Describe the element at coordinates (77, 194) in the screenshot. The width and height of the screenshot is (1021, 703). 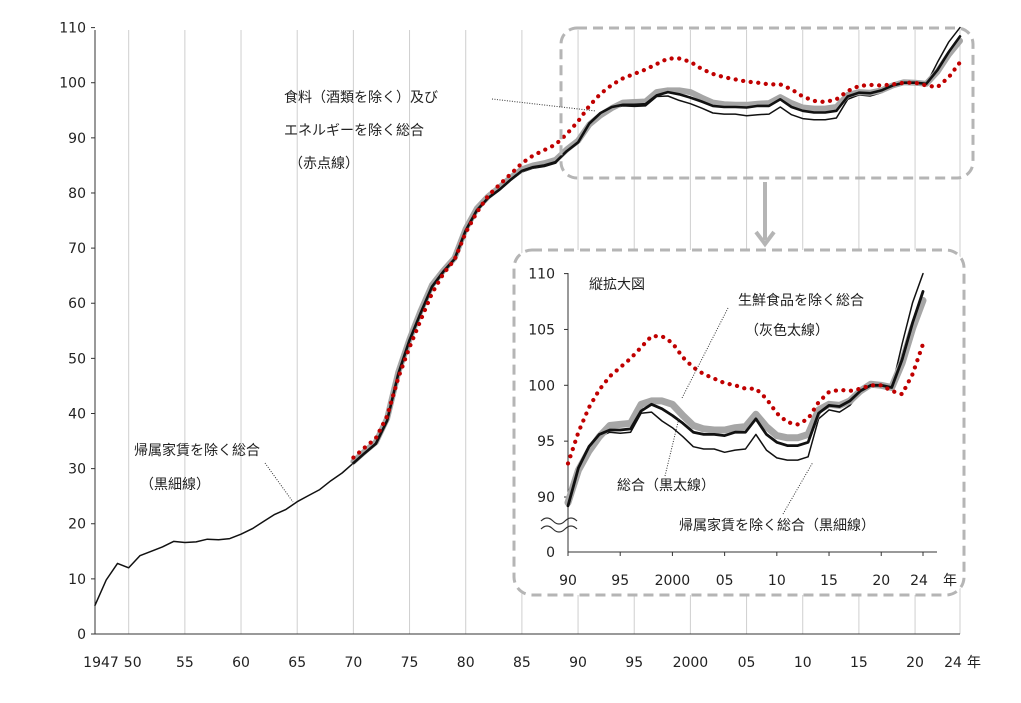
I see `main-y-tick-label: 80` at that location.